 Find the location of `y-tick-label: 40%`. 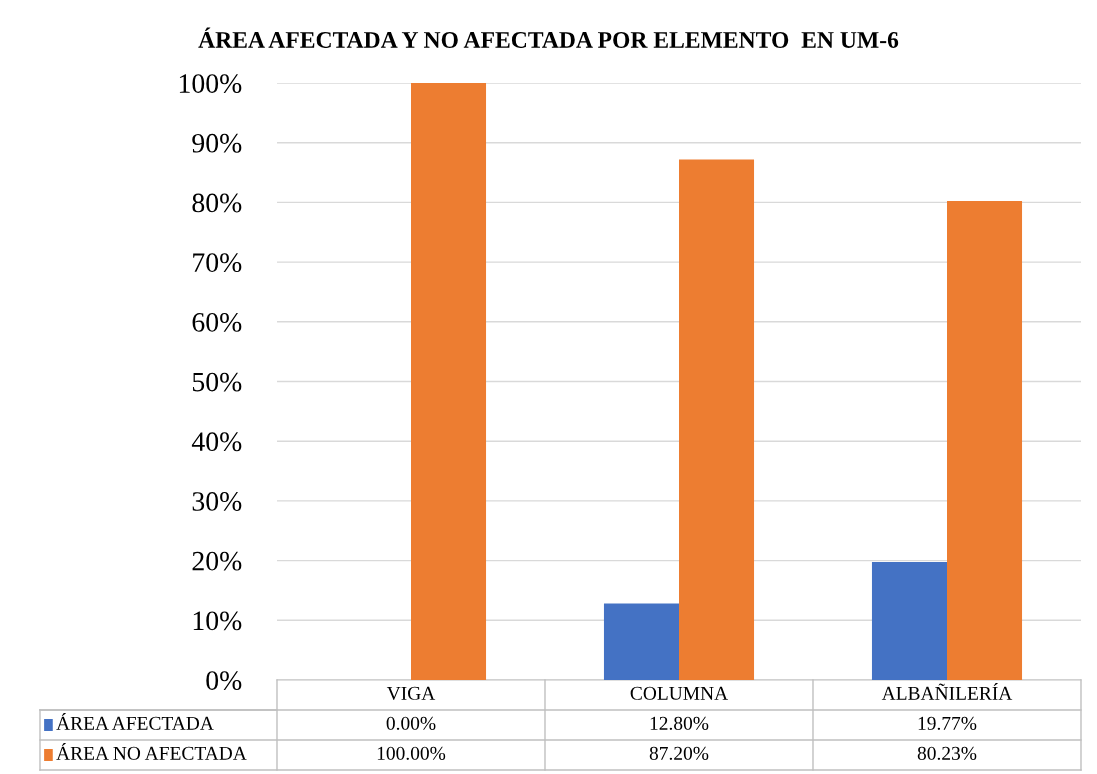

y-tick-label: 40% is located at coordinates (216, 442).